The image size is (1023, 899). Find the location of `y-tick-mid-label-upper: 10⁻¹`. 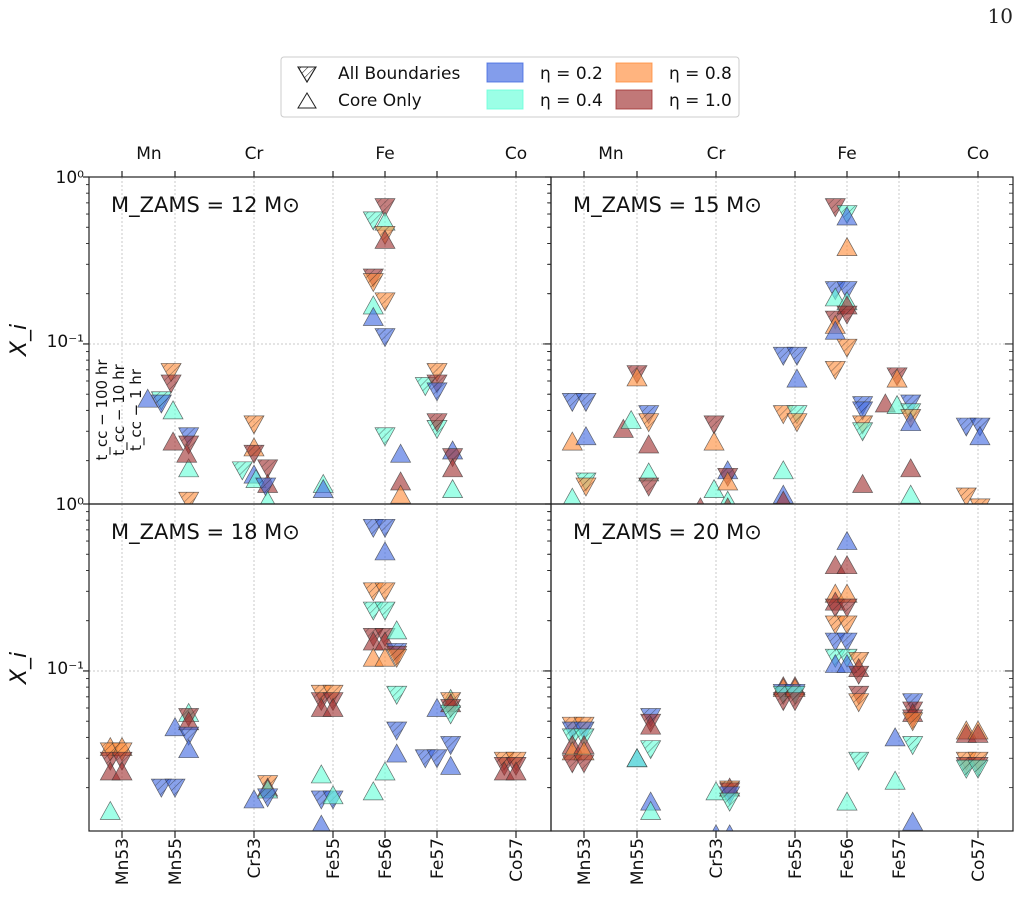

y-tick-mid-label-upper: 10⁻¹ is located at coordinates (65, 342).